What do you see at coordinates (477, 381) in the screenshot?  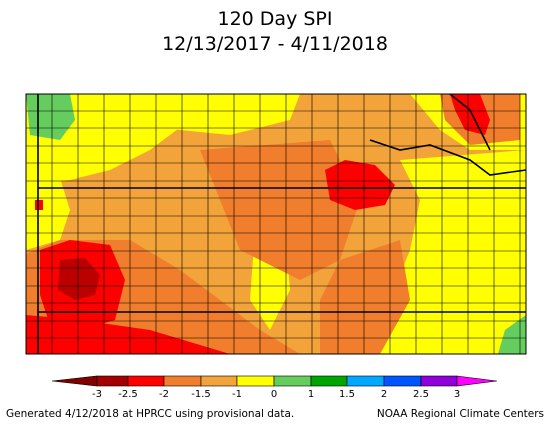 I see `legend-right-arrow` at bounding box center [477, 381].